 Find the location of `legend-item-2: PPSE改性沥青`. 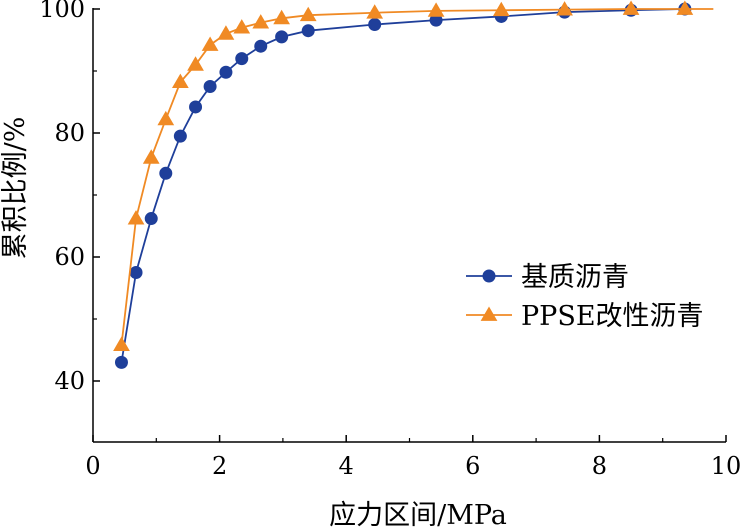

legend-item-2: PPSE改性沥青 is located at coordinates (585, 316).